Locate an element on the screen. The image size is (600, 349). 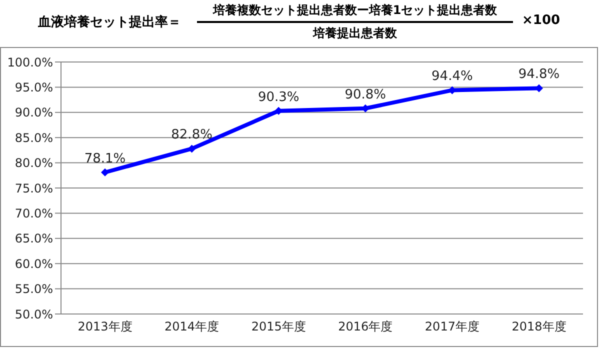
data-label: 78.1% is located at coordinates (105, 158).